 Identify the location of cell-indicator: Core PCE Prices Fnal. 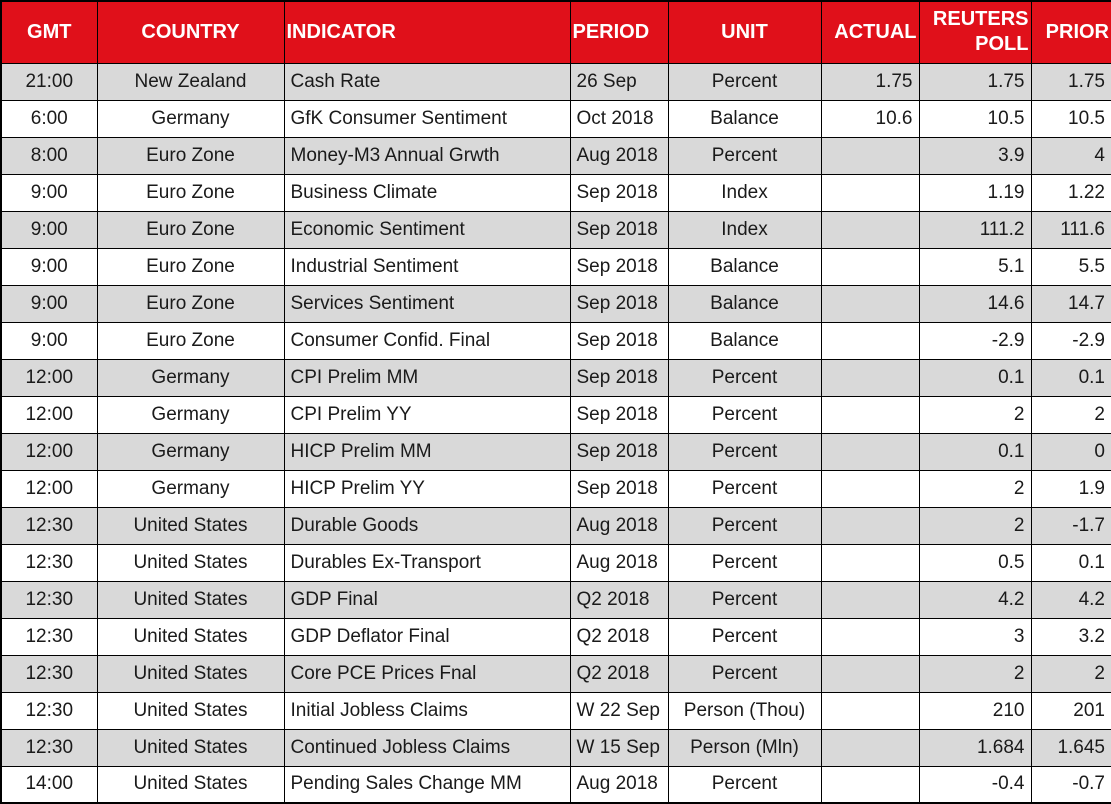
(427, 673).